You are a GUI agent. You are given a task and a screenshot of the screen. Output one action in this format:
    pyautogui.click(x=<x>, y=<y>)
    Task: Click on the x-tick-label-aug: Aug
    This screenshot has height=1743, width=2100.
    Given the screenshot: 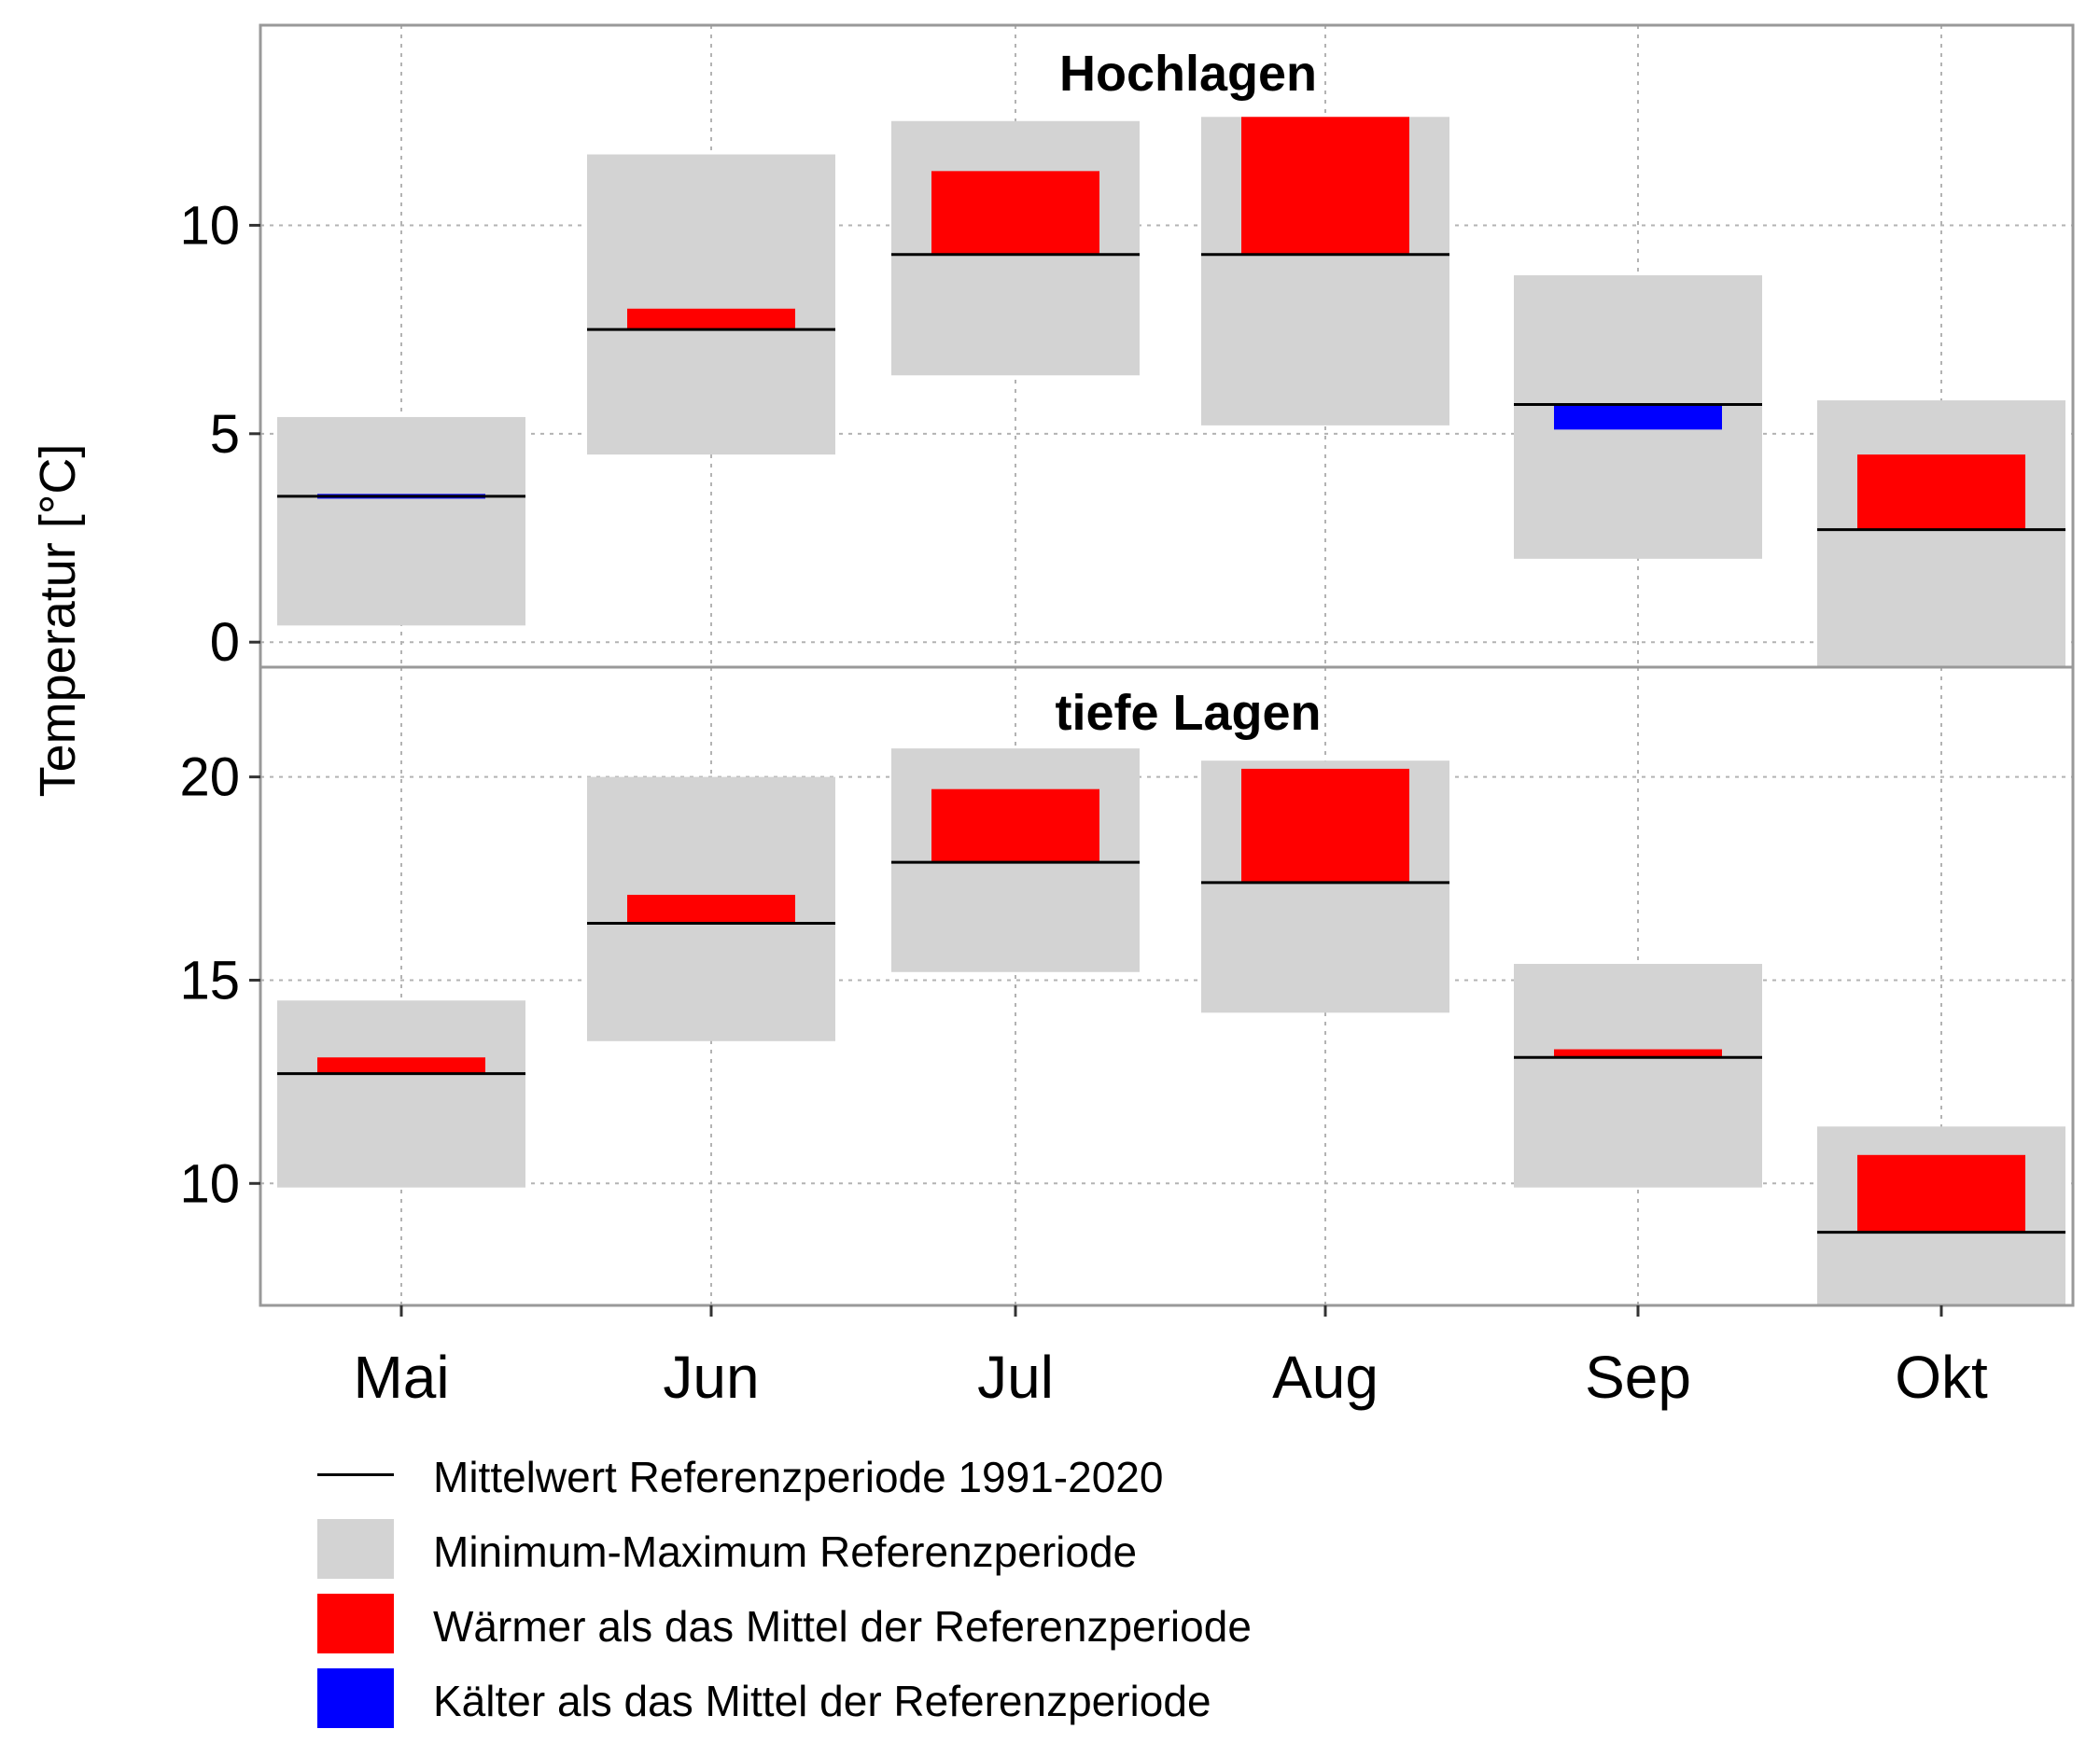 What is the action you would take?
    pyautogui.click(x=1325, y=1377)
    